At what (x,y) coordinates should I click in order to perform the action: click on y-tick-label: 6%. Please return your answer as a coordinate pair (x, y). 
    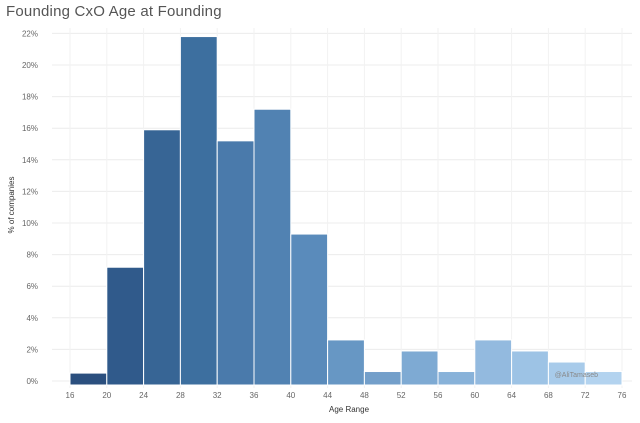
    Looking at the image, I should click on (32, 286).